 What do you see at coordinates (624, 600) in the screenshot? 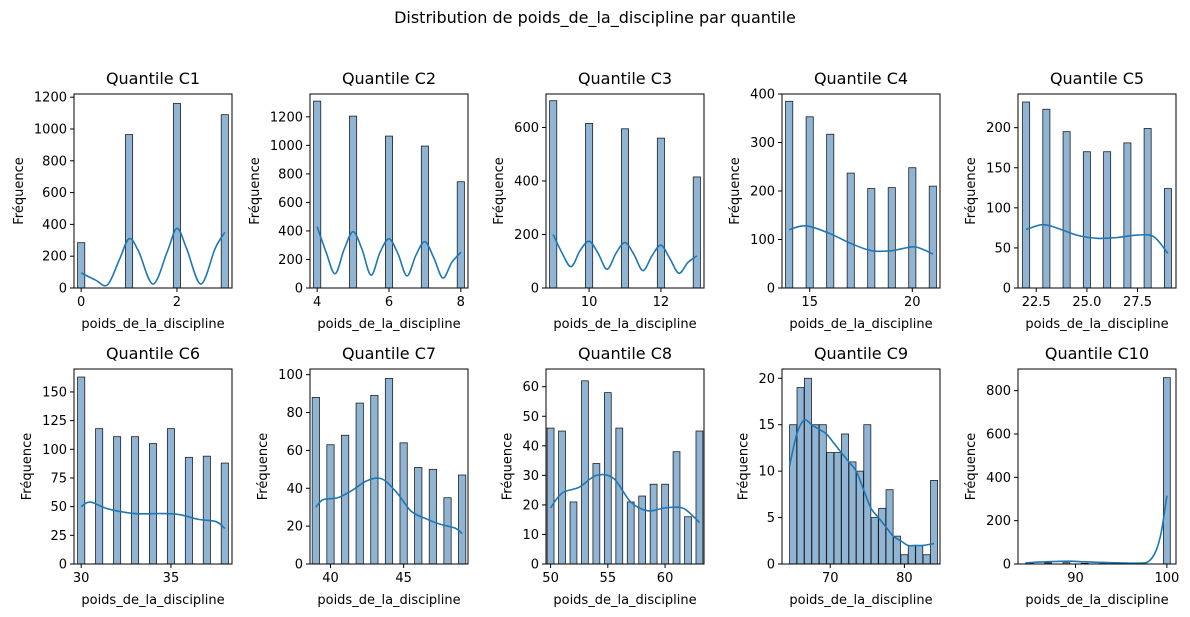
I see `x-axis-label-c8: poids_de_la_discipline` at bounding box center [624, 600].